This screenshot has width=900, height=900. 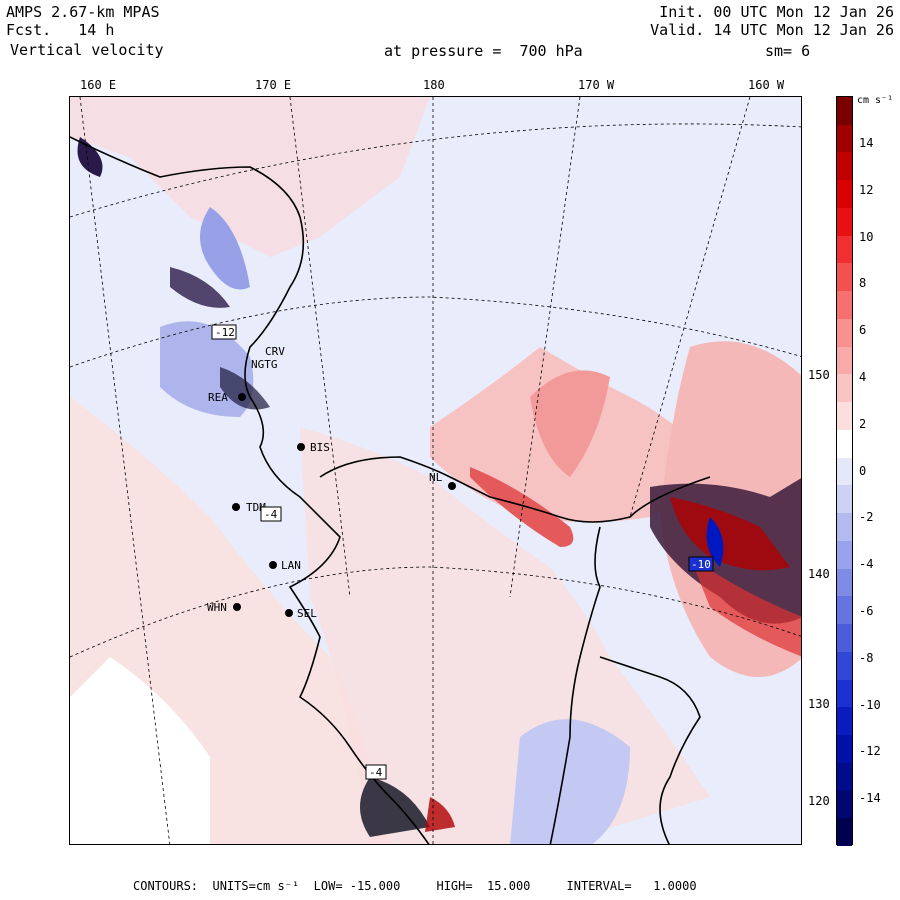 What do you see at coordinates (863, 330) in the screenshot?
I see `colorbar-tick-label: 6` at bounding box center [863, 330].